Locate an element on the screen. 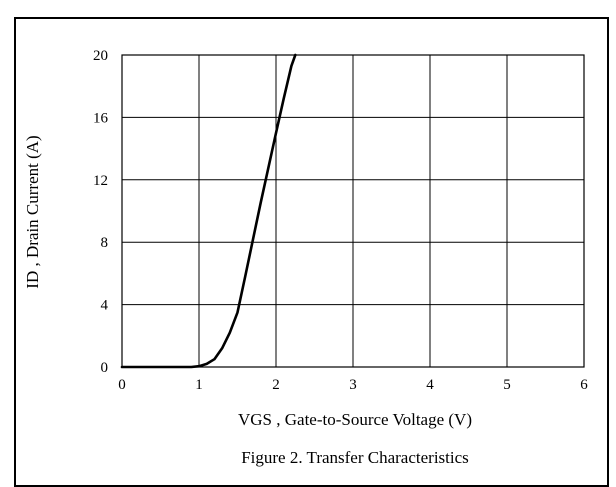 The width and height of the screenshot is (616, 487). x-tick-labels: 0 1 2 3 4 5 6 is located at coordinates (353, 385).